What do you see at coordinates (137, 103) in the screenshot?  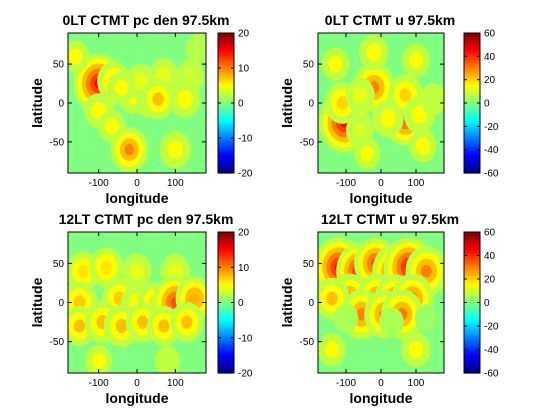 I see `contour-field` at bounding box center [137, 103].